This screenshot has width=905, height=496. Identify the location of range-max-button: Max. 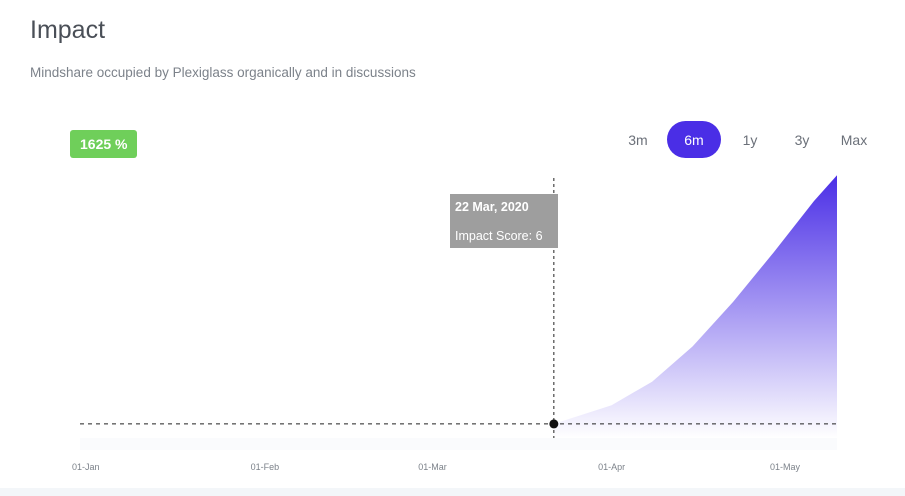
(854, 139).